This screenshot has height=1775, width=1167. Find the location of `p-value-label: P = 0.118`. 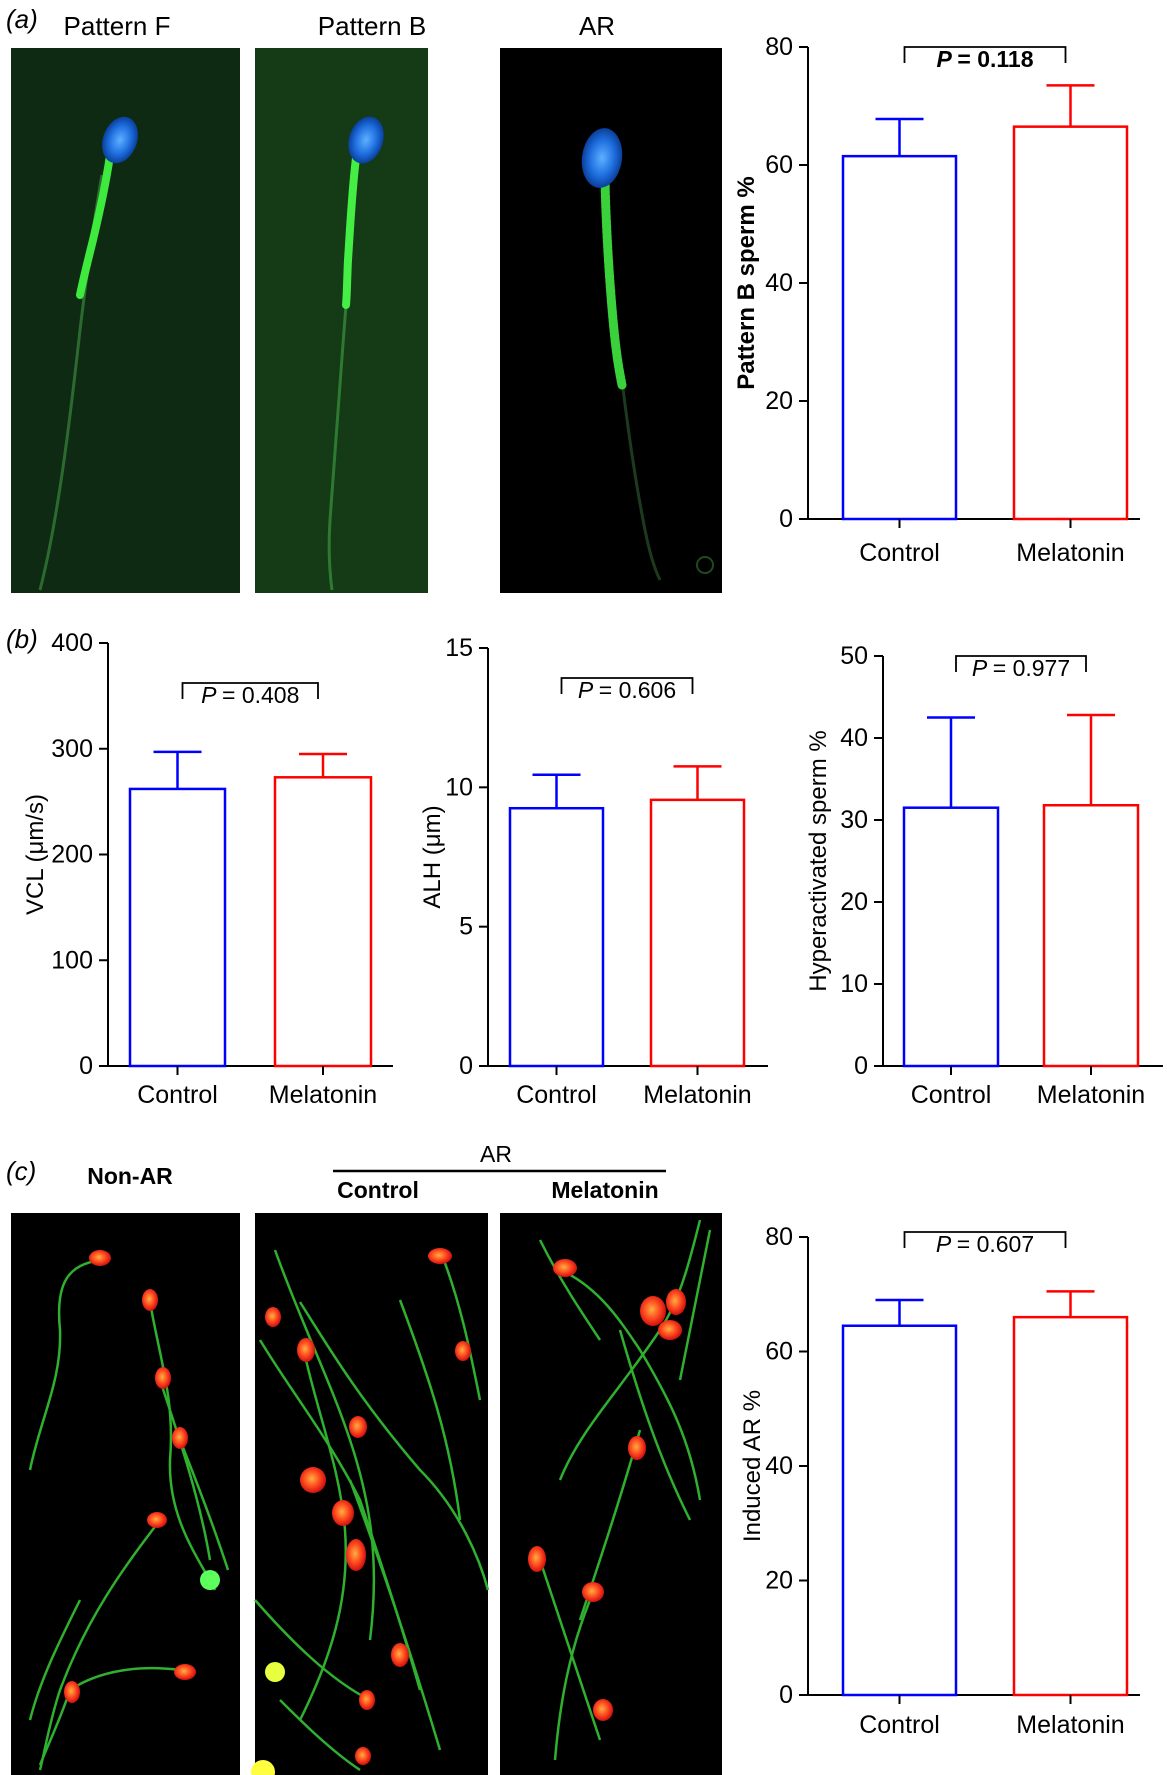

p-value-label: P = 0.118 is located at coordinates (985, 59).